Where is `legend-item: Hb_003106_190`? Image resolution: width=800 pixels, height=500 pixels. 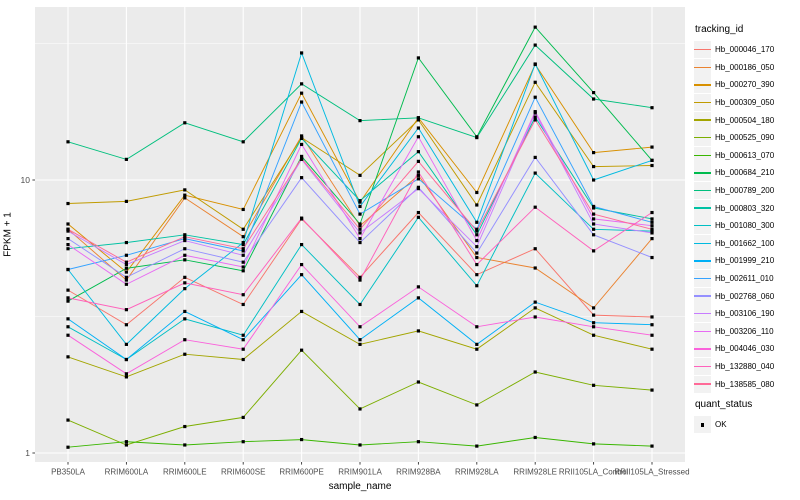
legend-item: Hb_003106_190 is located at coordinates (747, 314).